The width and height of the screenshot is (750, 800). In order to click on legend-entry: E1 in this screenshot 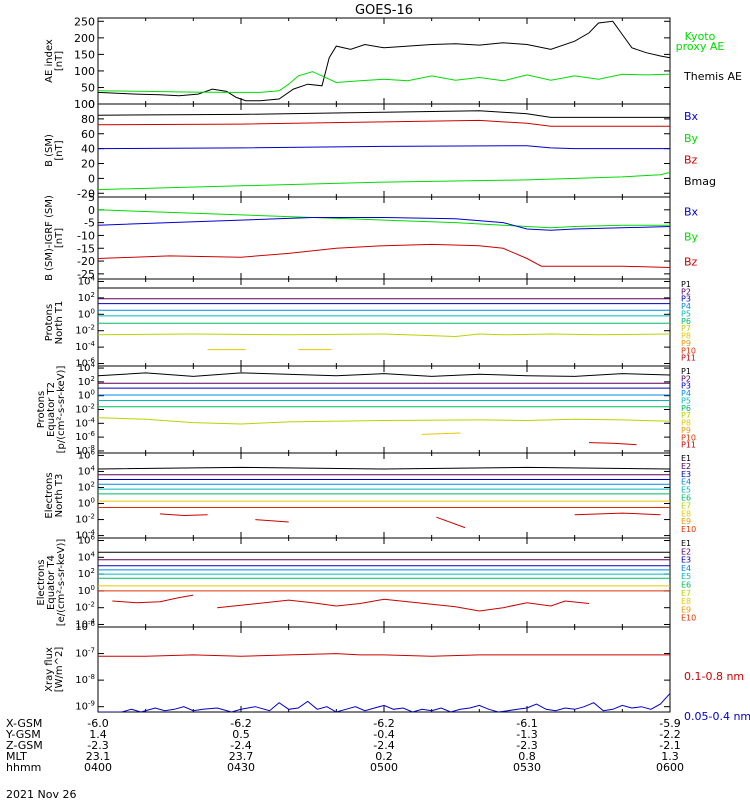, I will do `click(686, 543)`.